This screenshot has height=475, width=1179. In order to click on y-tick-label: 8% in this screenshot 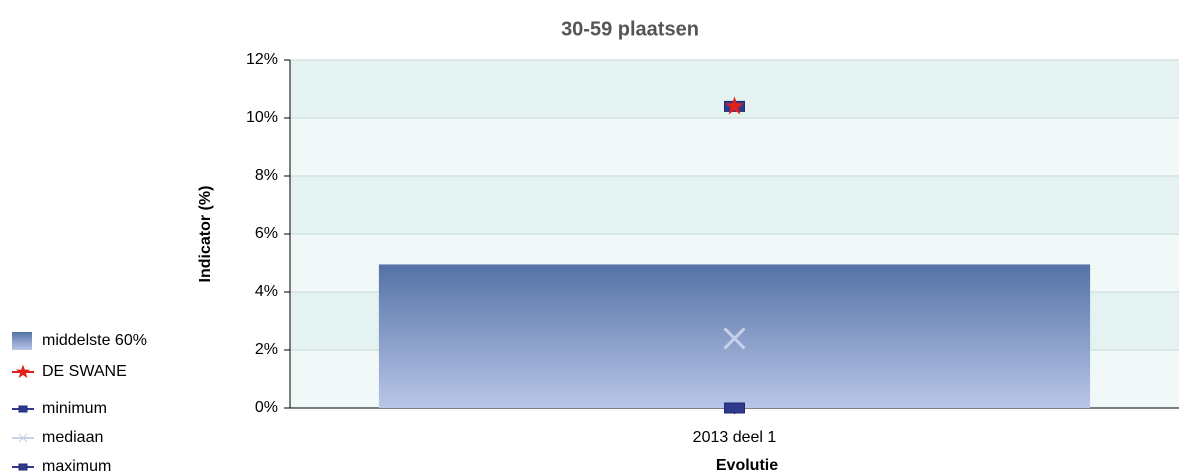, I will do `click(266, 175)`.